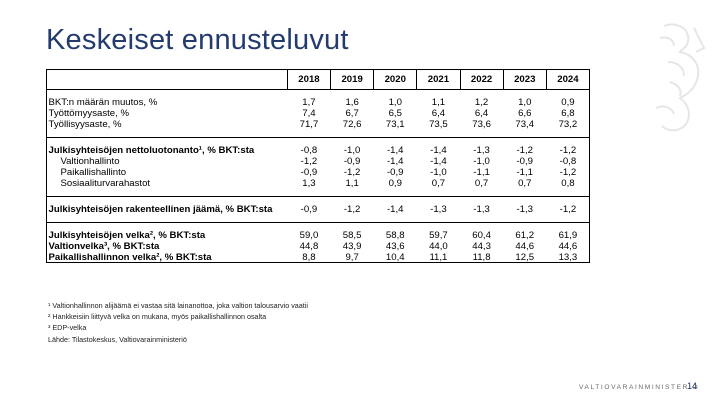 Image resolution: width=720 pixels, height=405 pixels. What do you see at coordinates (197, 40) in the screenshot?
I see `slide-title: Keskeiset ennusteluvut` at bounding box center [197, 40].